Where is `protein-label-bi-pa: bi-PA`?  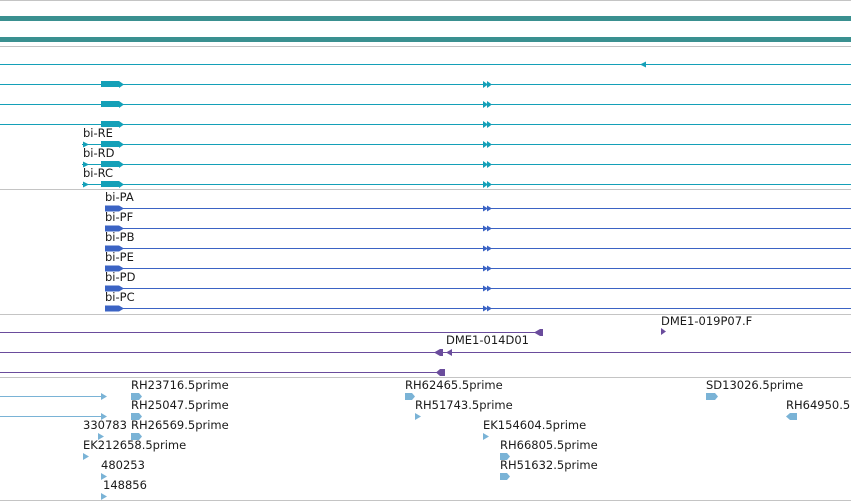 protein-label-bi-pa: bi-PA is located at coordinates (119, 197).